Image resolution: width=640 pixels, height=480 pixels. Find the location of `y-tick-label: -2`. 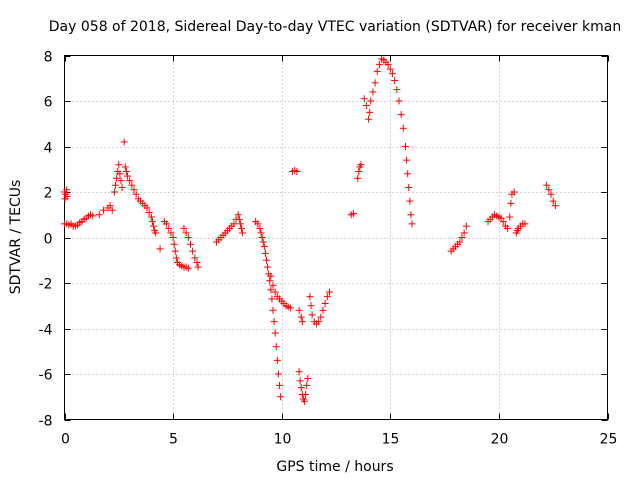

y-tick-label: -2 is located at coordinates (46, 285).